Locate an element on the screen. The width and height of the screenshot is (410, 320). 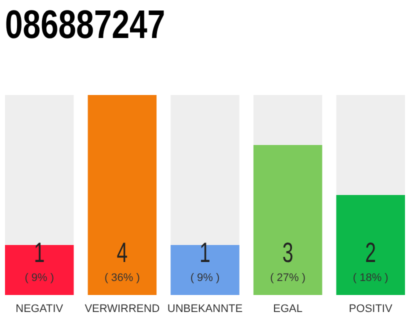
x-tick-label: UNBEKANNTE is located at coordinates (205, 309).